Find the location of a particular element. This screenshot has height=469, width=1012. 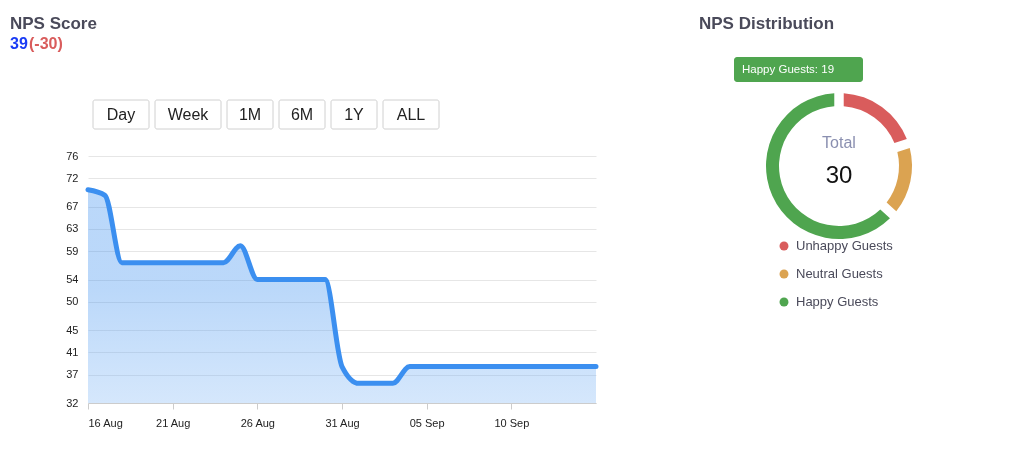

y-tick-label: 32 is located at coordinates (72, 402).